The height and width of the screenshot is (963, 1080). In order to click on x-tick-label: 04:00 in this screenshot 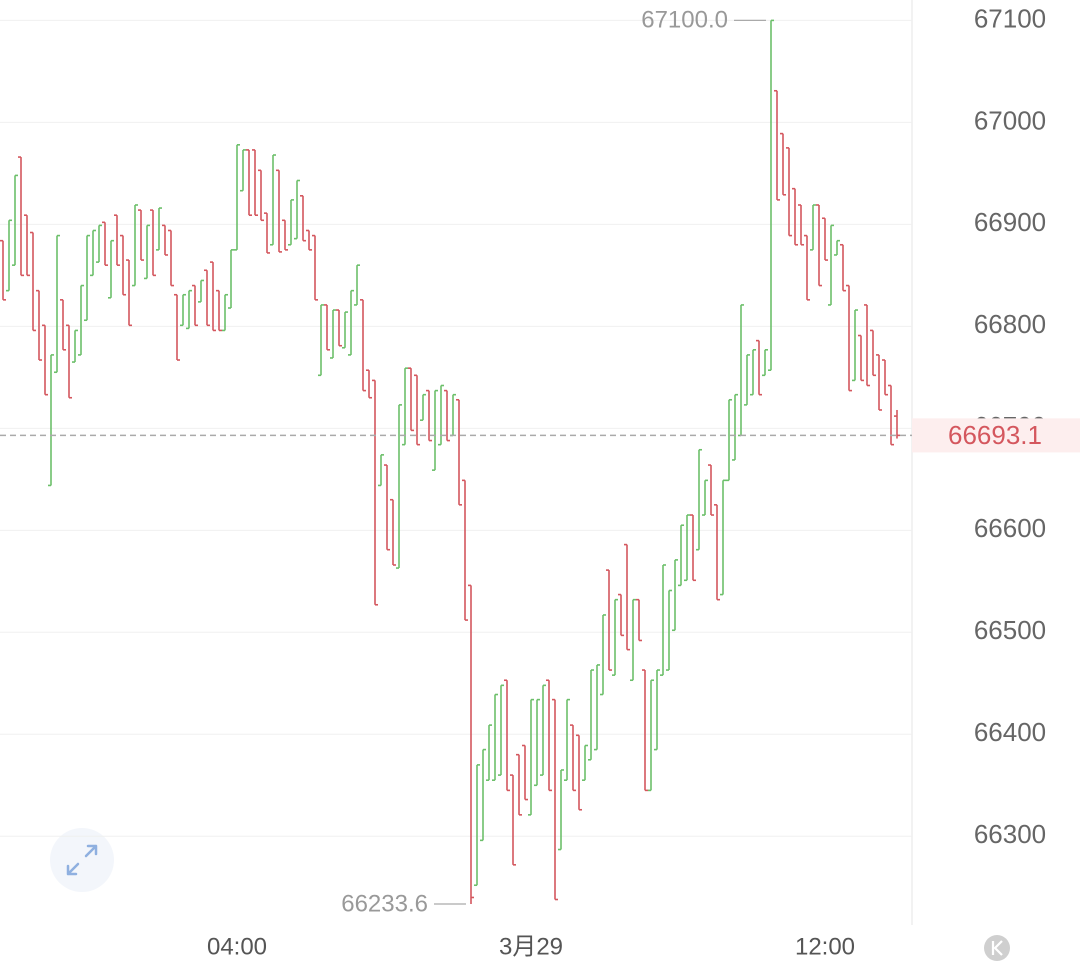, I will do `click(237, 946)`.